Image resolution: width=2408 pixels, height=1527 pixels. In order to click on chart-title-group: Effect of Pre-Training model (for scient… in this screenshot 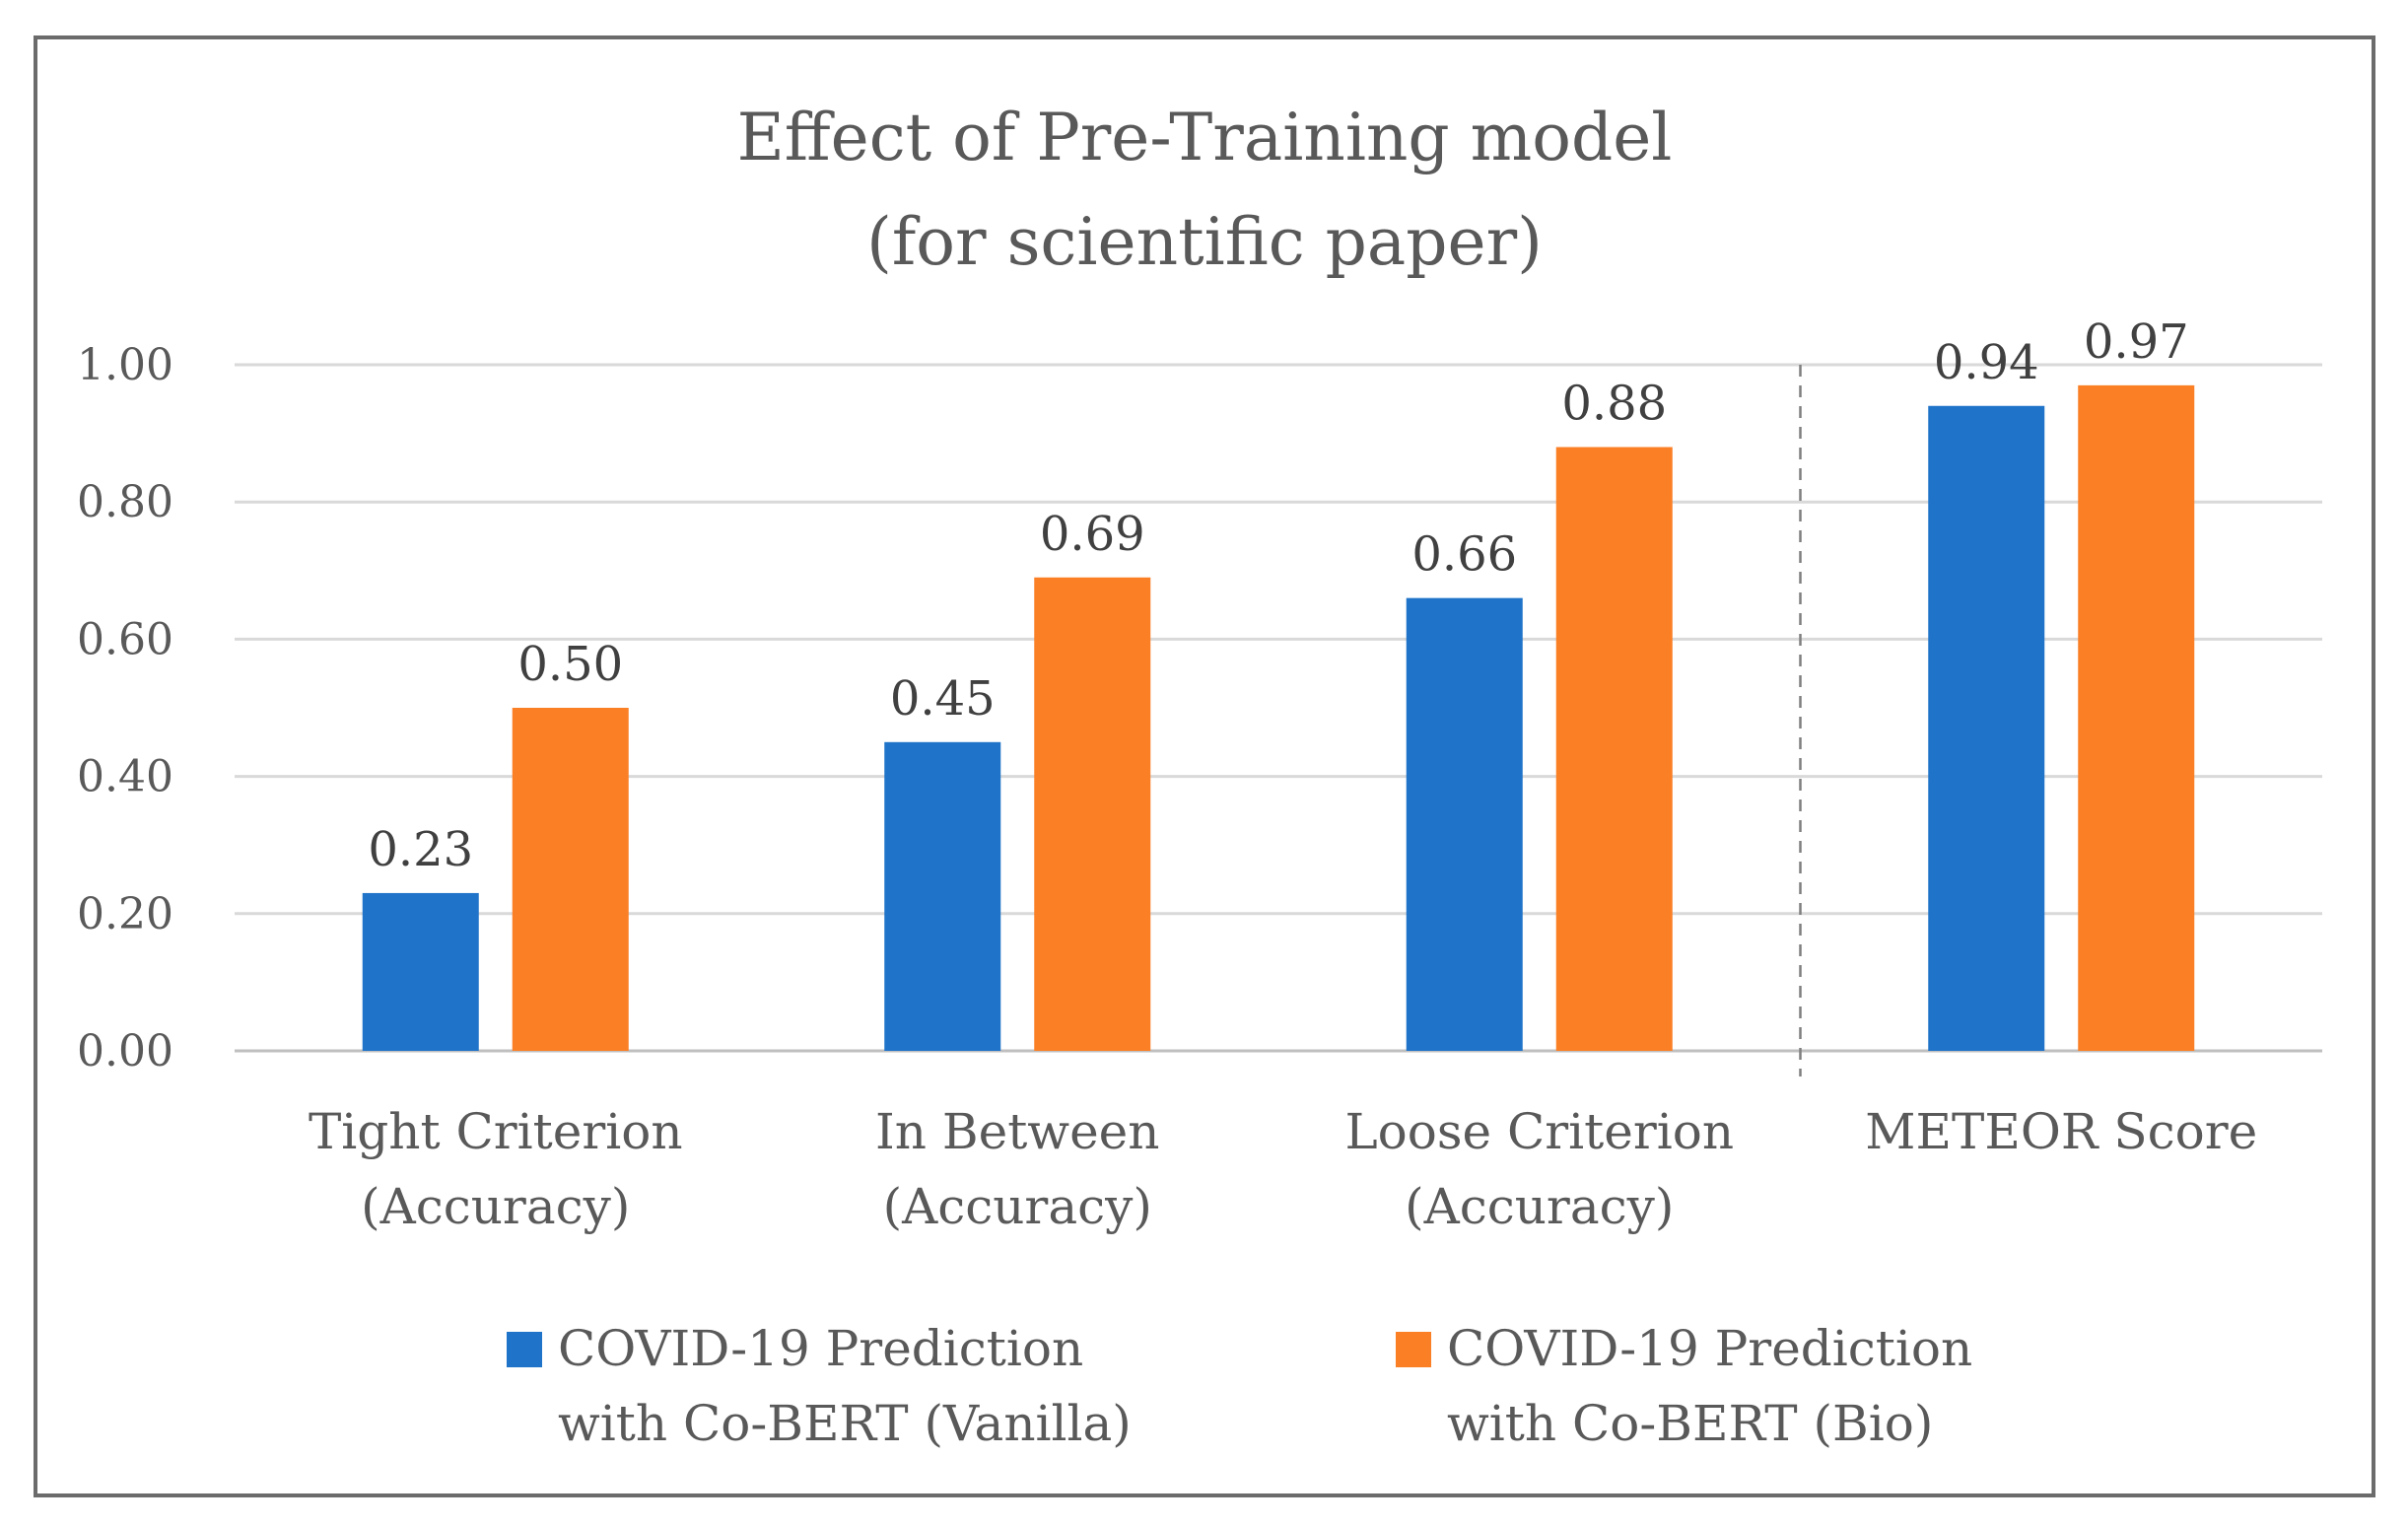, I will do `click(1205, 190)`.